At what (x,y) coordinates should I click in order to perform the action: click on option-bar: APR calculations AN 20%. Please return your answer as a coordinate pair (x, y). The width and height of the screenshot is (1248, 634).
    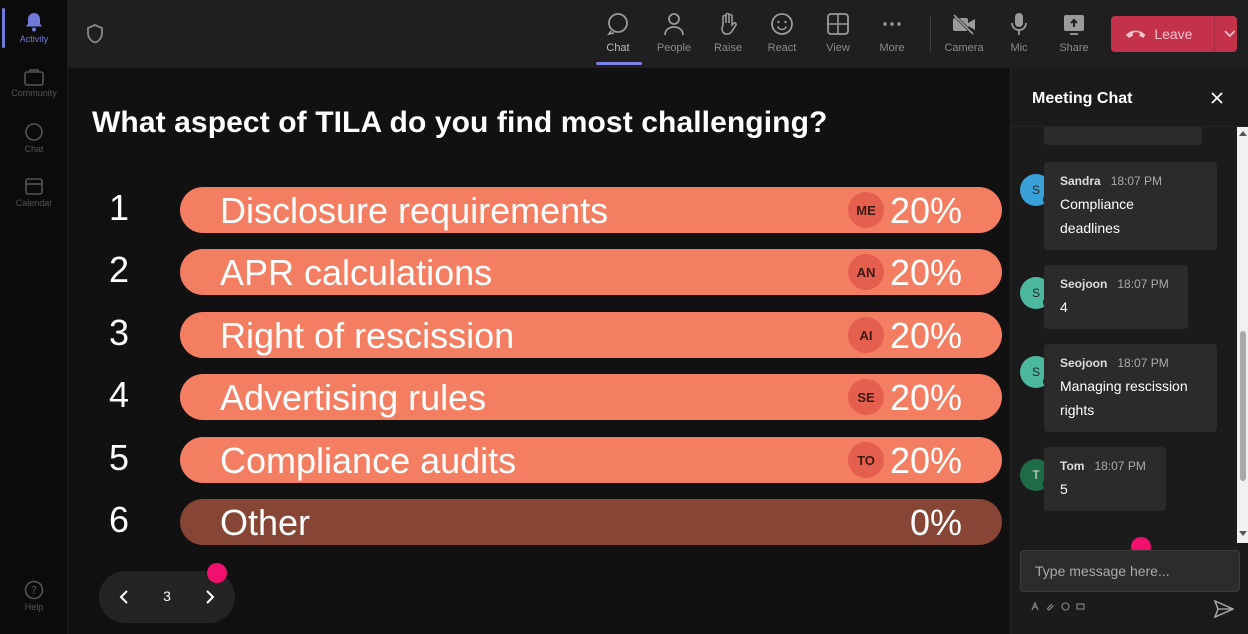
    Looking at the image, I should click on (591, 272).